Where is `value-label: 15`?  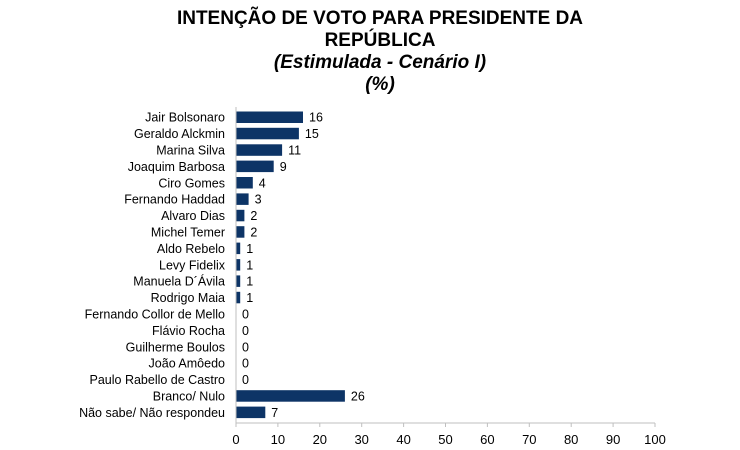
value-label: 15 is located at coordinates (312, 134).